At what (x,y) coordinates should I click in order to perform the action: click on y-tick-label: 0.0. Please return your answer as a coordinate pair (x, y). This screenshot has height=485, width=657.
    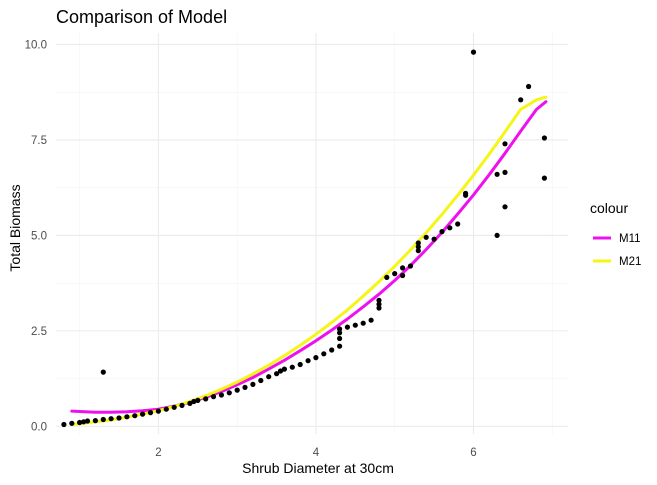
    Looking at the image, I should click on (39, 427).